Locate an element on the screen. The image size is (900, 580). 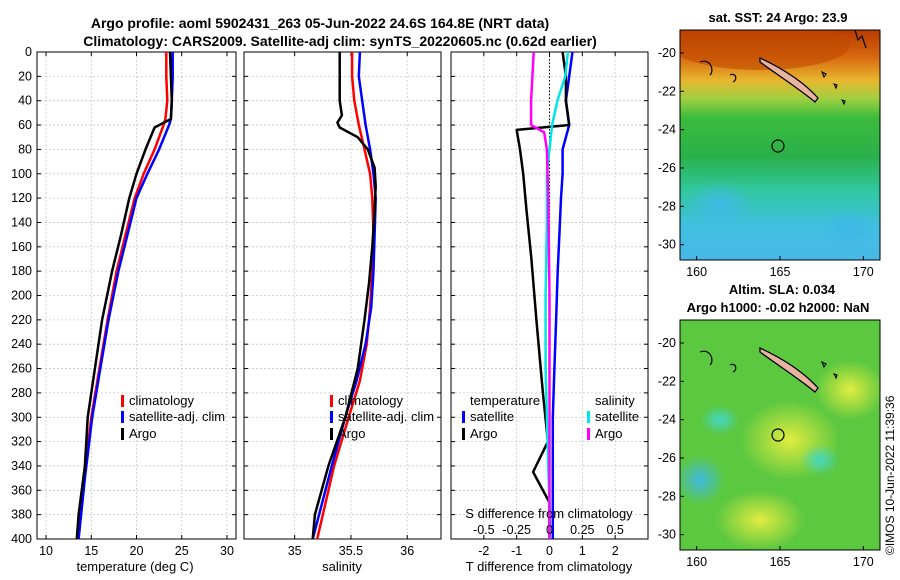
map-y-tick-label: -30 is located at coordinates (667, 245).